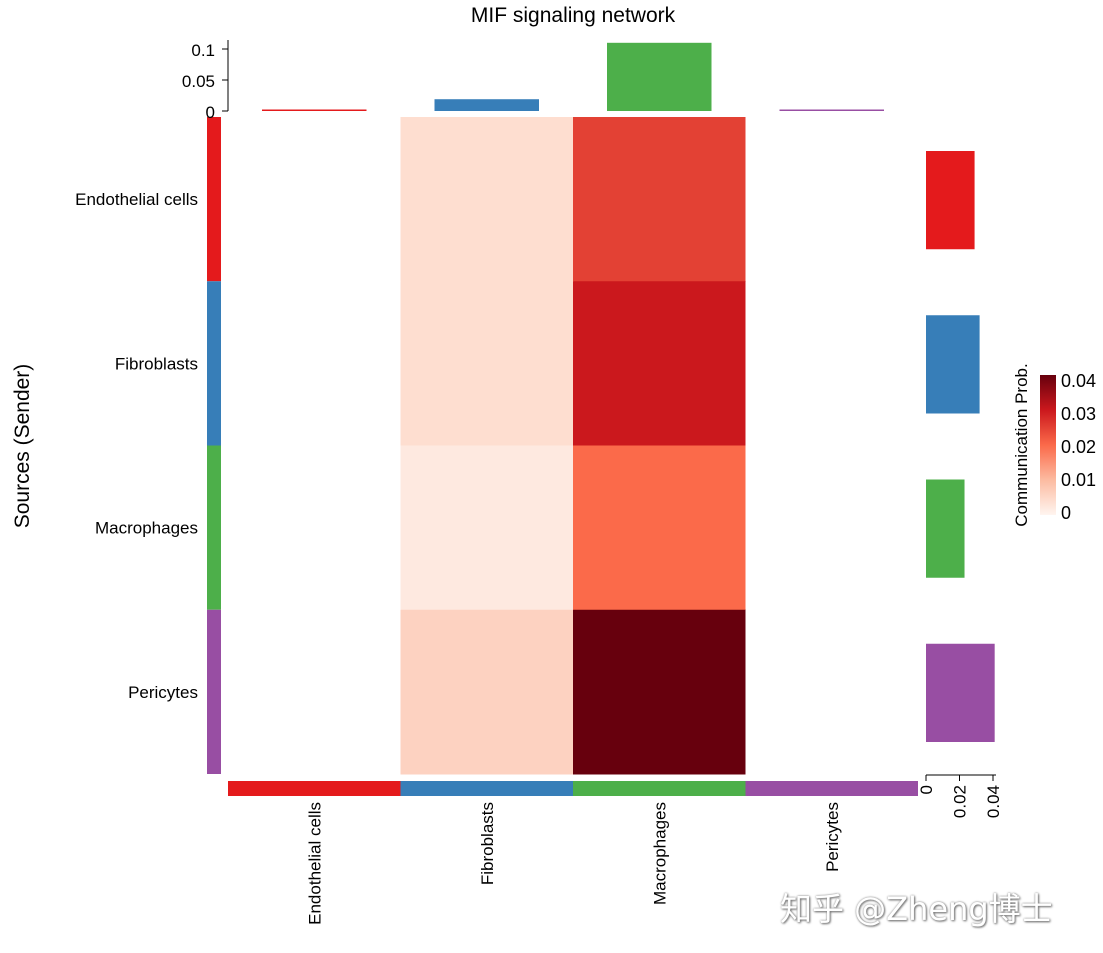  I want to click on column-label: Macrophages, so click(659, 853).